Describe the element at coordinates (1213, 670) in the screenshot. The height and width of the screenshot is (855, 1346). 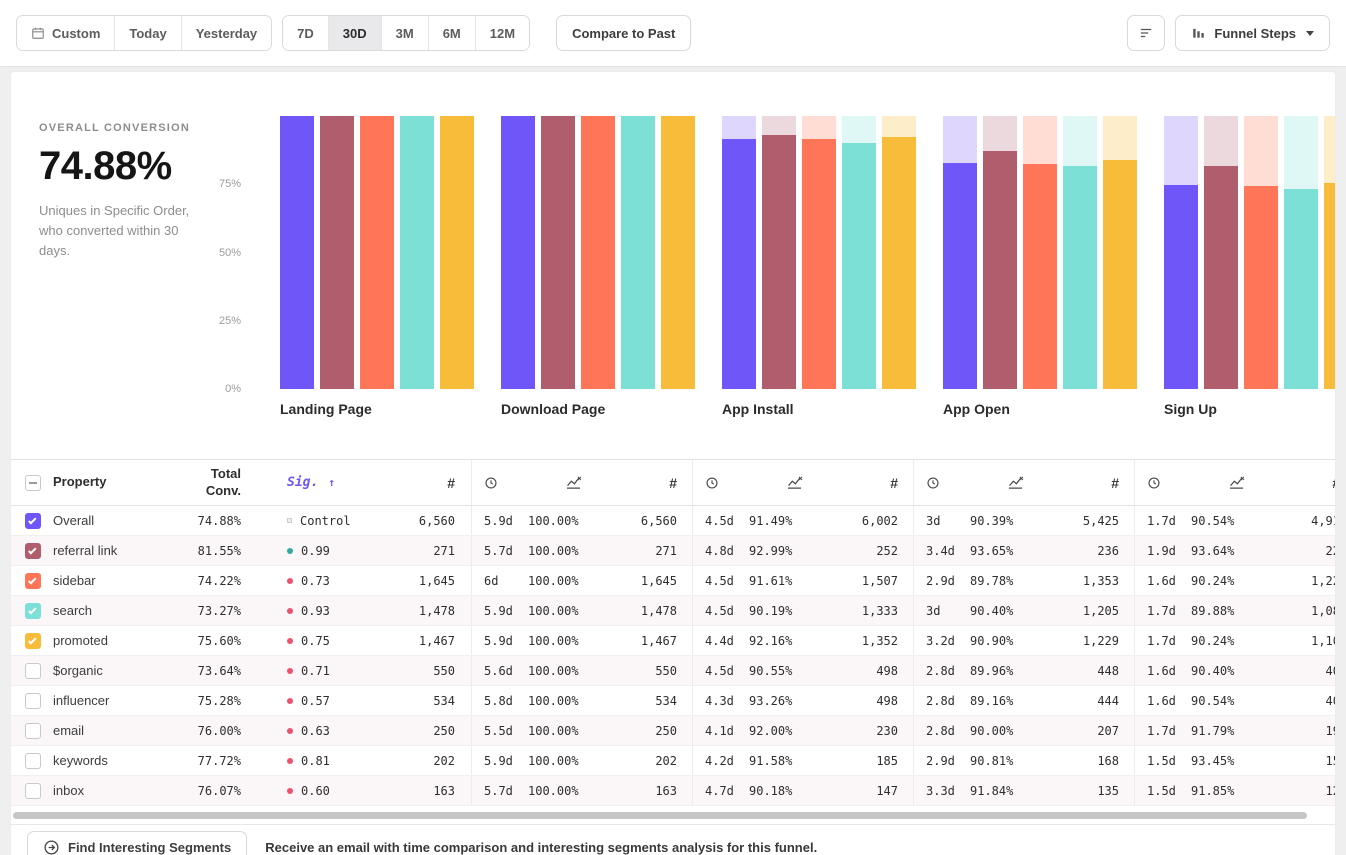
I see `conv-rate-value: 90.40%` at that location.